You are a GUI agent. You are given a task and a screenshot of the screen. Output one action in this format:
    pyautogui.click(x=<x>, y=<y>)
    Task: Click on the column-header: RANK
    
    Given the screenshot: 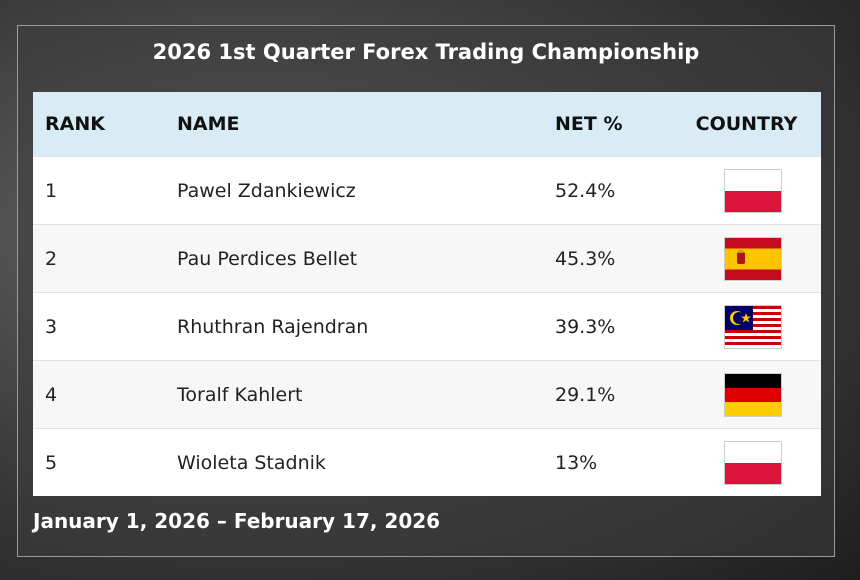 What is the action you would take?
    pyautogui.click(x=99, y=124)
    